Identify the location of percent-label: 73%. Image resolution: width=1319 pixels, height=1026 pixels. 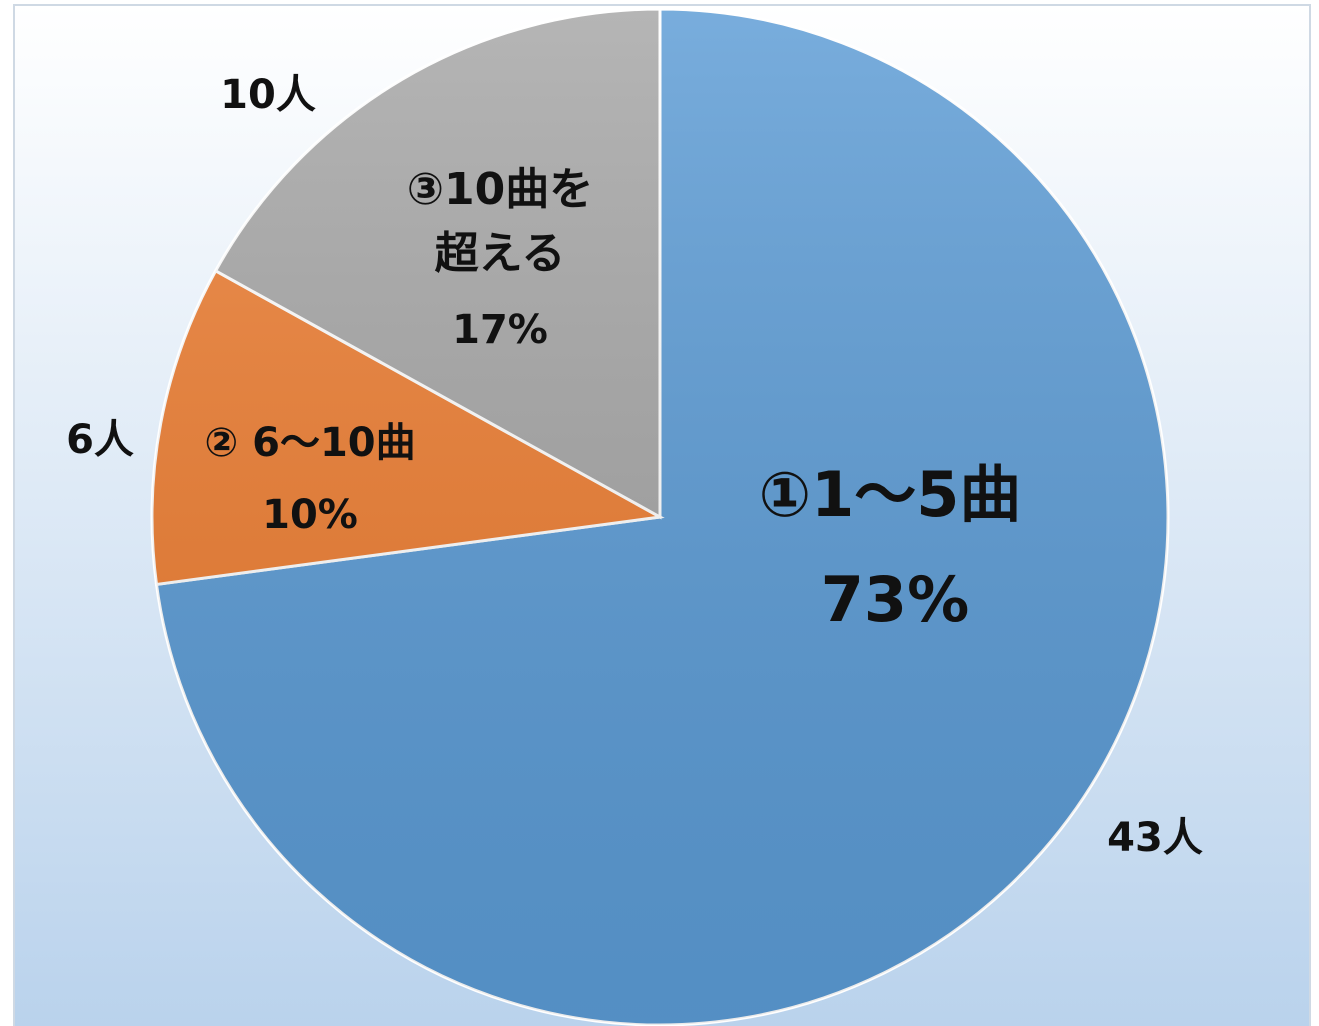
(895, 600).